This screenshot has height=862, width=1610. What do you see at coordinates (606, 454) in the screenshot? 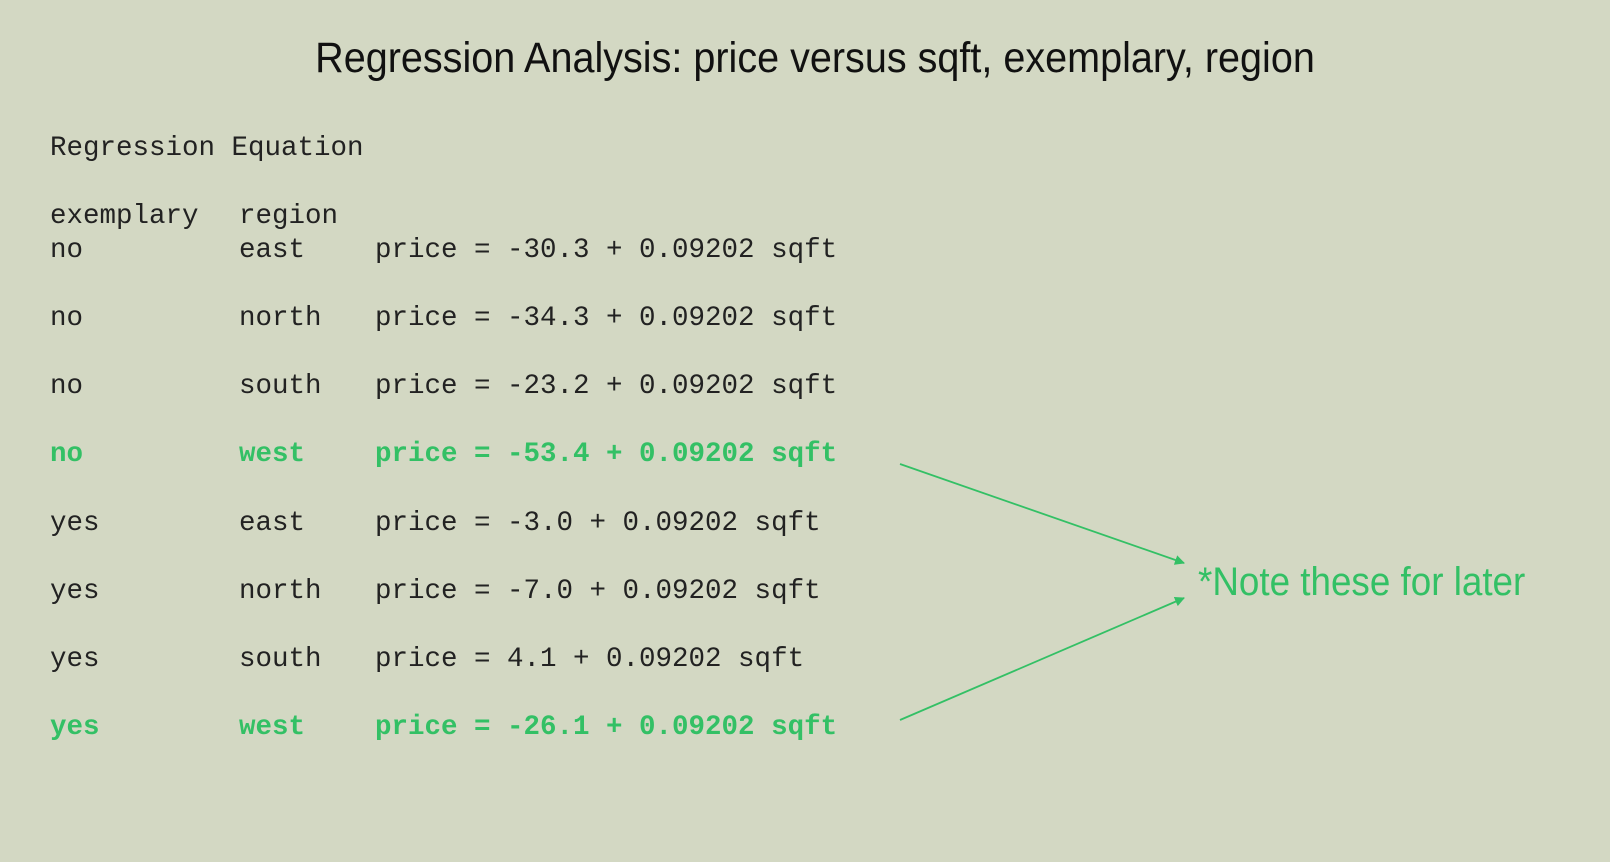
I see `row-equation: price = -53.4 + 0.09202 sqft` at bounding box center [606, 454].